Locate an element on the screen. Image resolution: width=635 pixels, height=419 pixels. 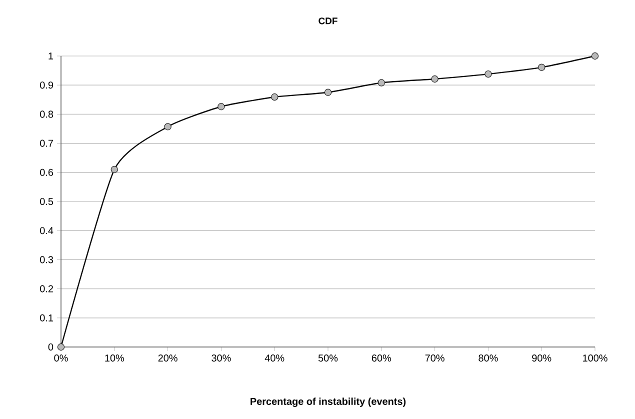
x-tick-label: 100% is located at coordinates (595, 358).